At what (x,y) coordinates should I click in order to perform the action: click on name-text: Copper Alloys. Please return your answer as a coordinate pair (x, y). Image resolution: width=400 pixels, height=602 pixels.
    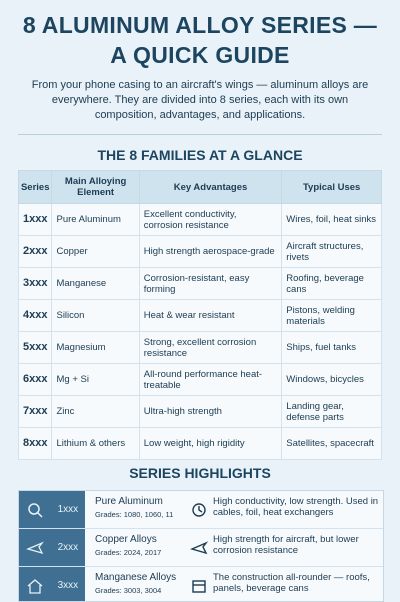
    Looking at the image, I should click on (126, 539).